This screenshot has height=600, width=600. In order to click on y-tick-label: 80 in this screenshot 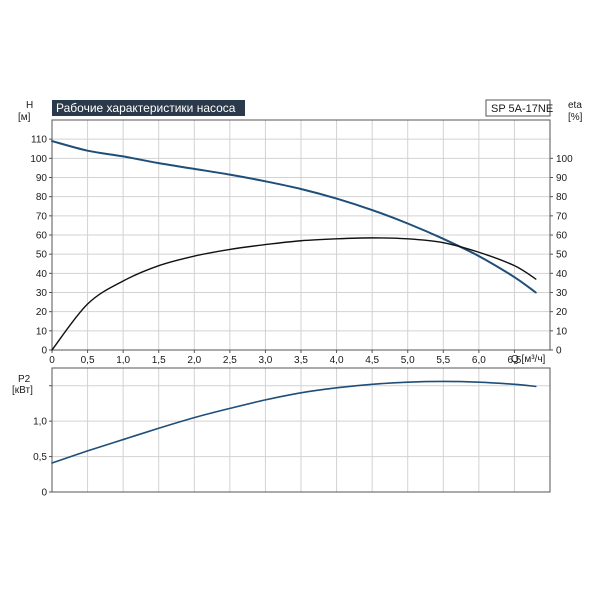, I will do `click(42, 197)`.